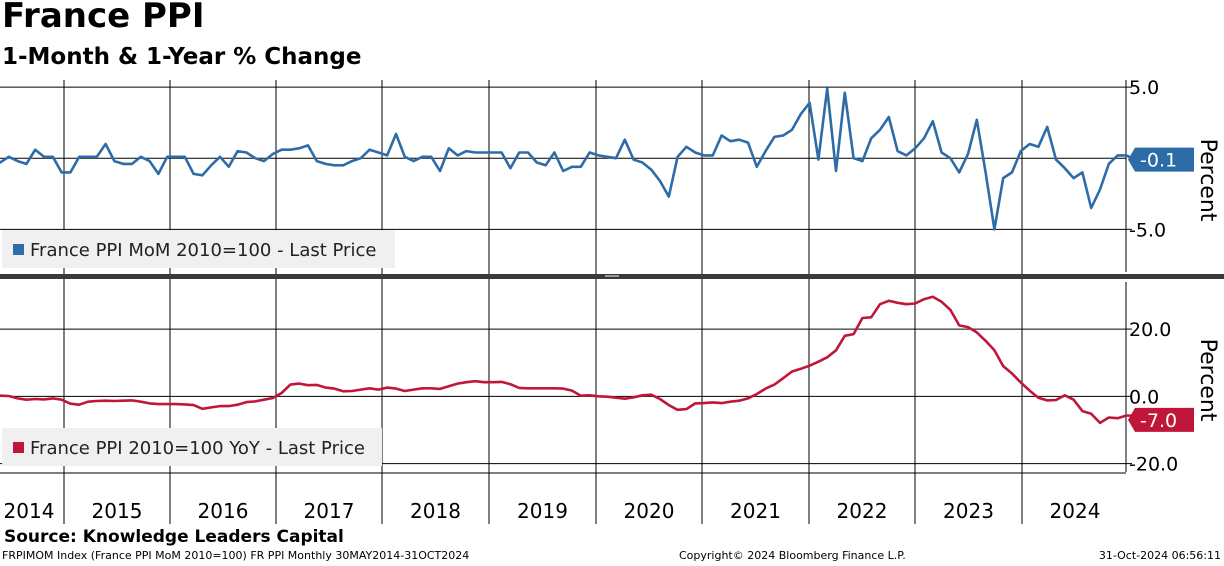 This screenshot has width=1224, height=566. Describe the element at coordinates (862, 511) in the screenshot. I see `x-tick-label: 2022` at that location.